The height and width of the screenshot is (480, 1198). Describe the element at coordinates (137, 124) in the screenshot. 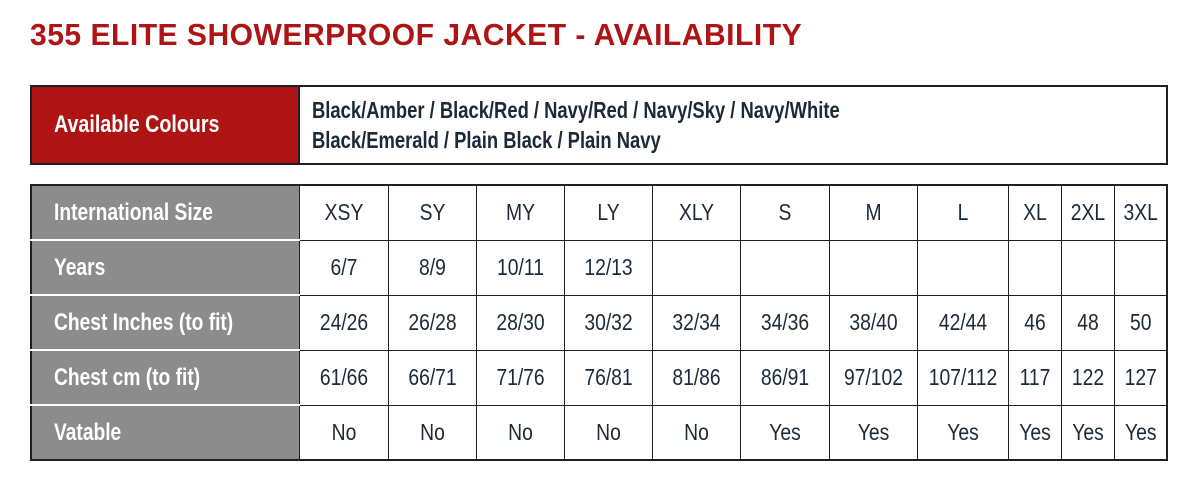

I see `available-colours-label: Available Colours` at that location.